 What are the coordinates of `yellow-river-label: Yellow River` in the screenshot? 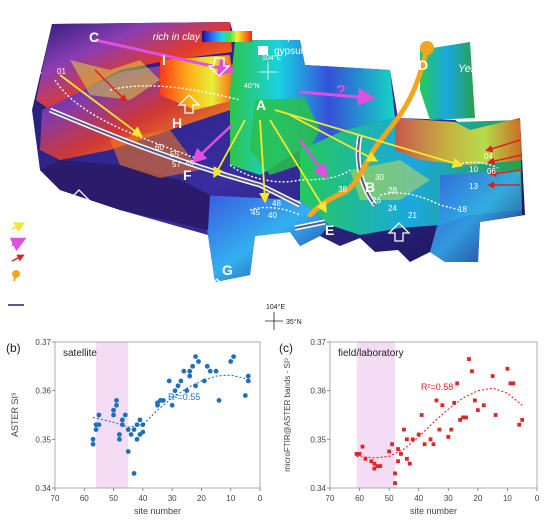 It's located at (489, 69).